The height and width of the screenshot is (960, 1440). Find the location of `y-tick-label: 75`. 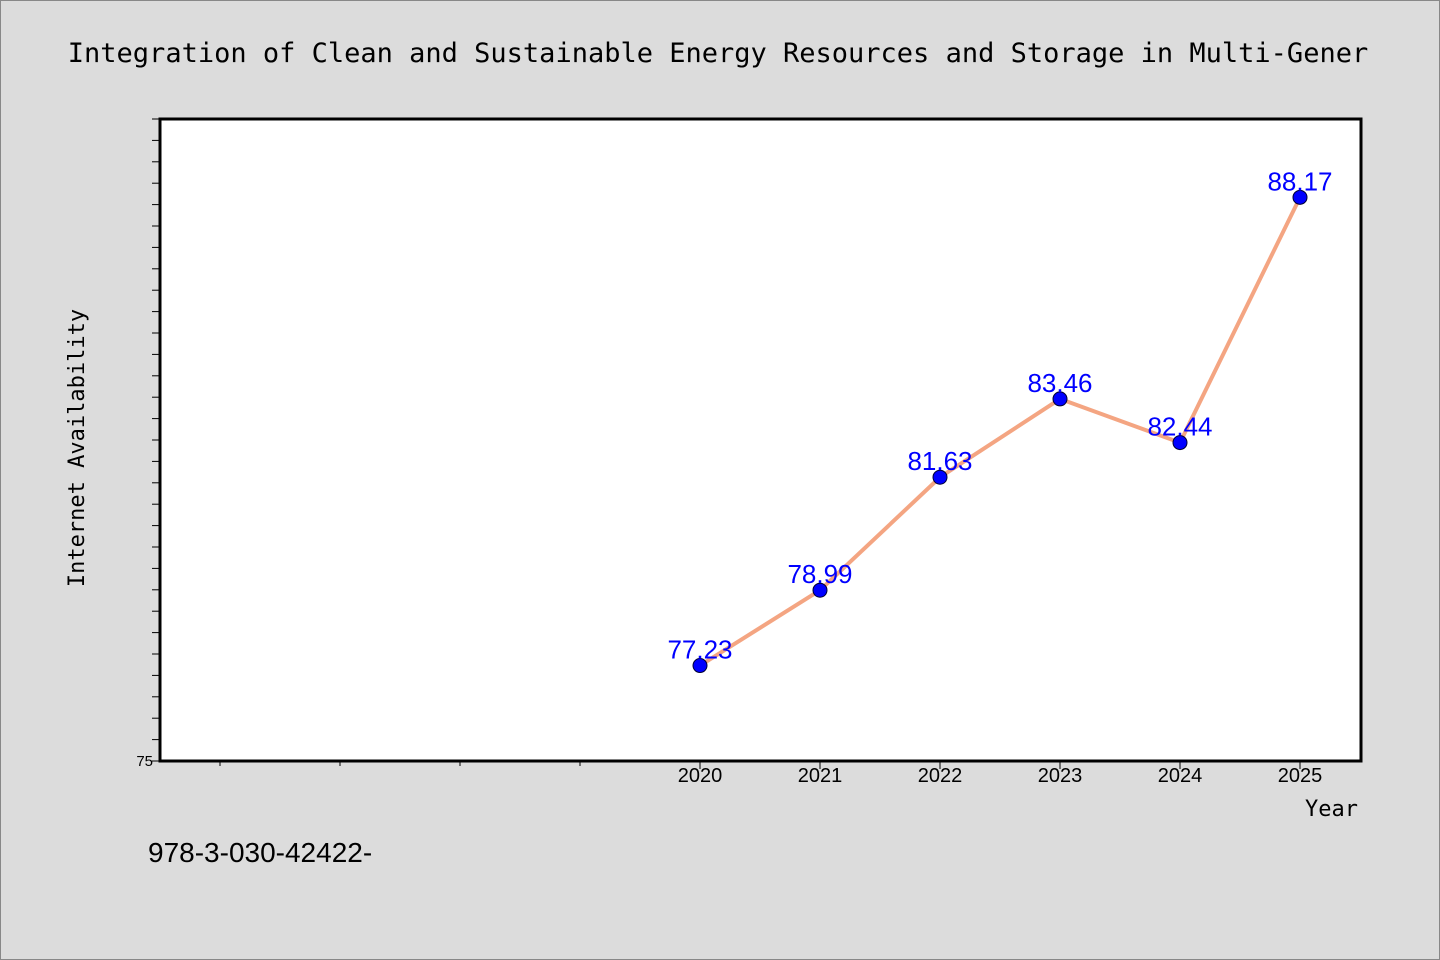

y-tick-label: 75 is located at coordinates (144, 761).